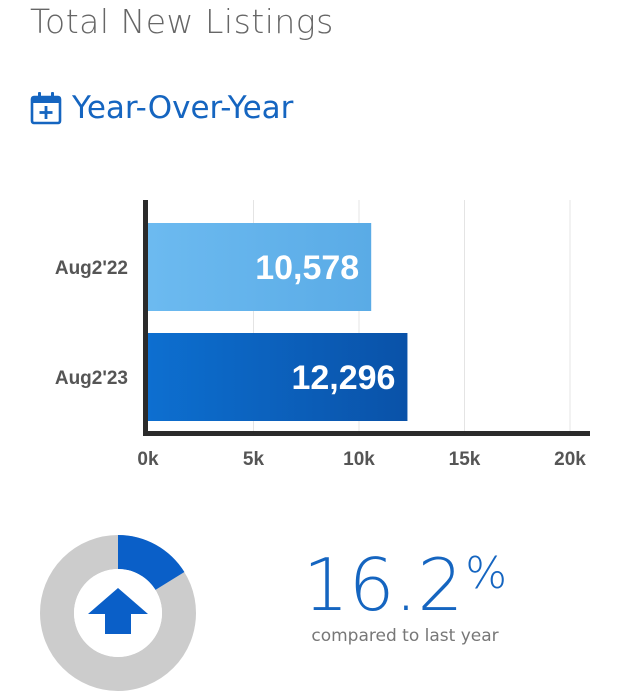 This screenshot has height=692, width=627. Describe the element at coordinates (91, 378) in the screenshot. I see `category-label-1: Aug2'23` at that location.